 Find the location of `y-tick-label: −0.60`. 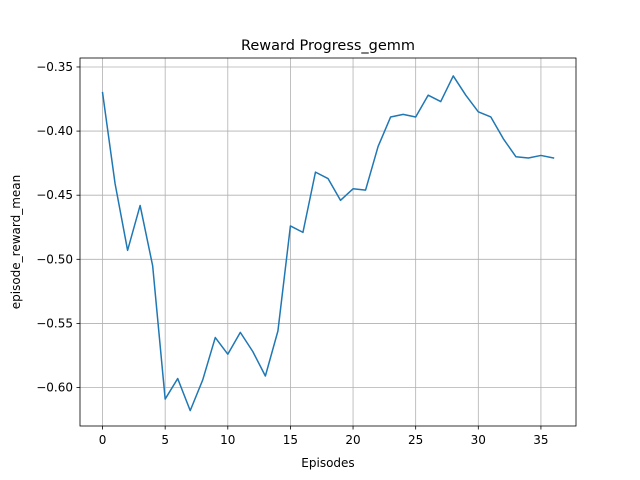

y-tick-label: −0.60 is located at coordinates (54, 388).